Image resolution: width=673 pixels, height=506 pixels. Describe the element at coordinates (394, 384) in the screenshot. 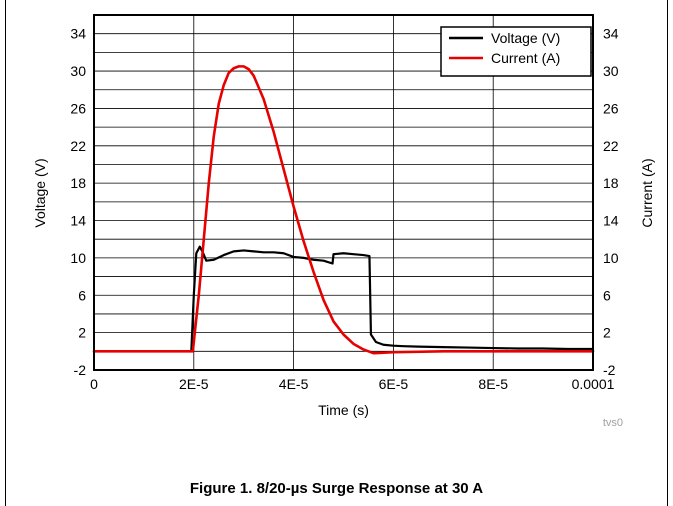

I see `x-tick-label: 6E-5` at that location.